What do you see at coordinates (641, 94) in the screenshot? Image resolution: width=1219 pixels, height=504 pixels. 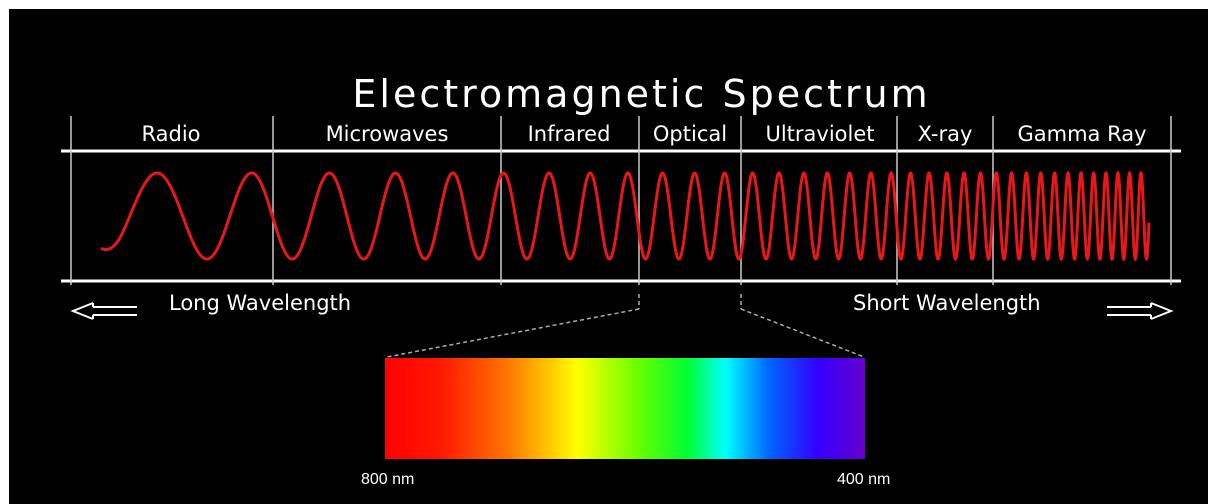 I see `diagram-title: Electromagnetic Spectrum` at bounding box center [641, 94].